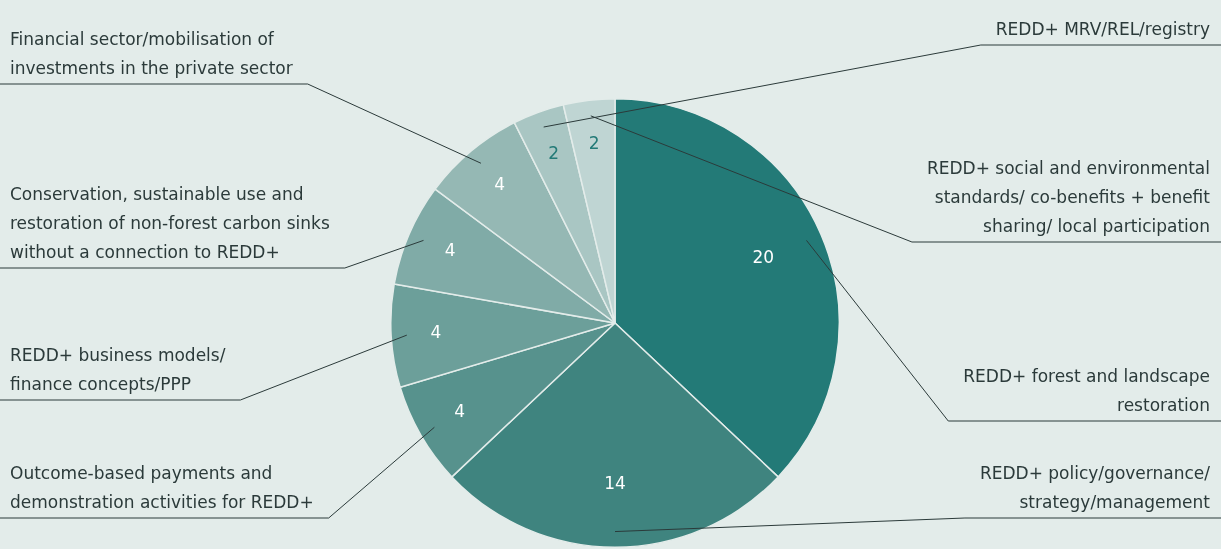  What do you see at coordinates (1068, 197) in the screenshot?
I see `slice-label: REDD+ social and environmental standards/ co-benefits + benefit sharing/ local participation` at bounding box center [1068, 197].